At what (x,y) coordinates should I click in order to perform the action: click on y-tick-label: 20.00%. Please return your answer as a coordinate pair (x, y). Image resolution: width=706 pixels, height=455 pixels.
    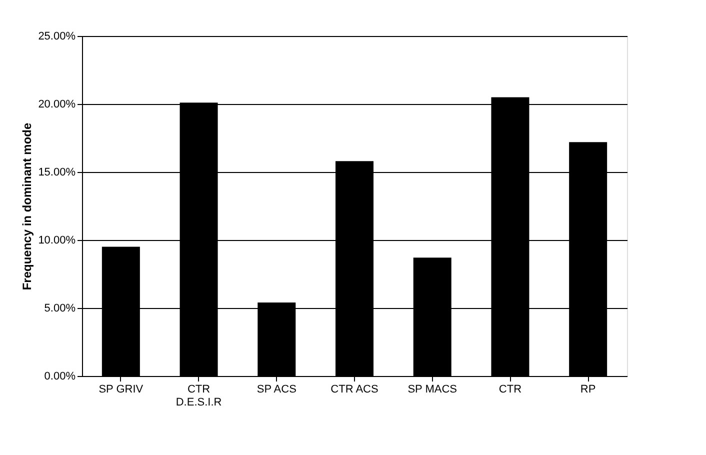
    Looking at the image, I should click on (57, 104).